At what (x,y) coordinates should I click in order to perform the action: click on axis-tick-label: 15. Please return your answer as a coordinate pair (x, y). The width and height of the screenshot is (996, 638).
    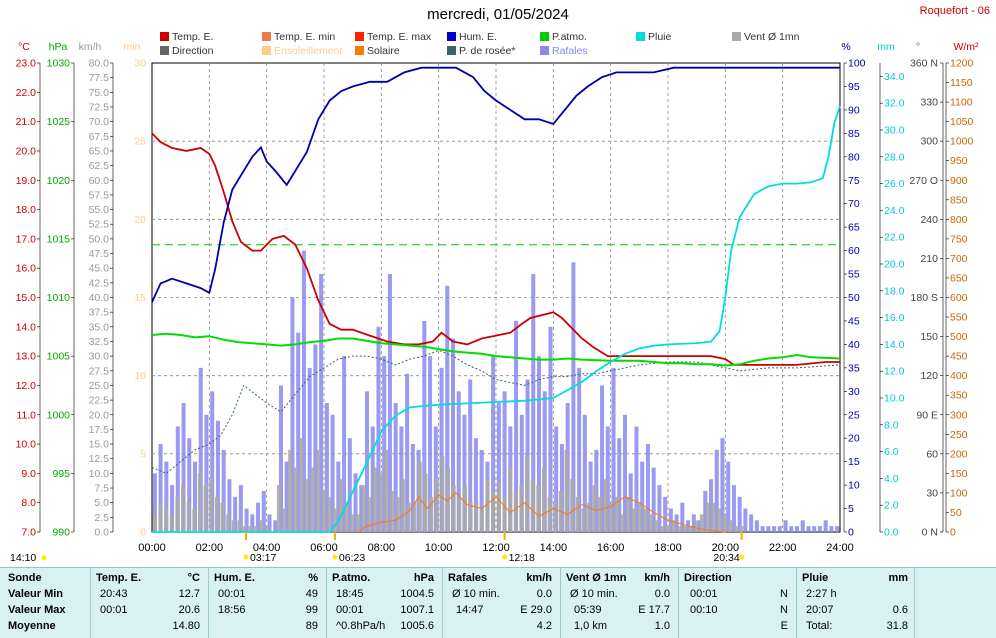
    Looking at the image, I should click on (140, 298).